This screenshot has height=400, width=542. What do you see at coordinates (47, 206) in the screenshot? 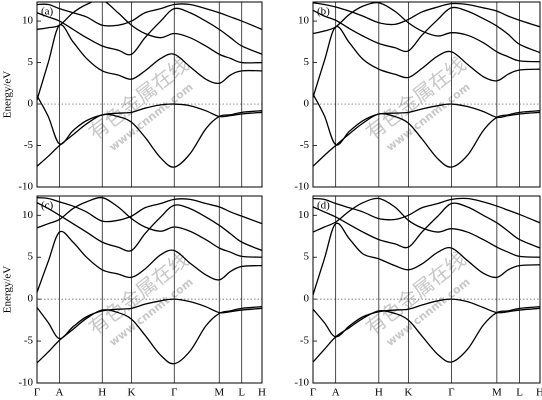
I see `panel-label: (c)` at bounding box center [47, 206].